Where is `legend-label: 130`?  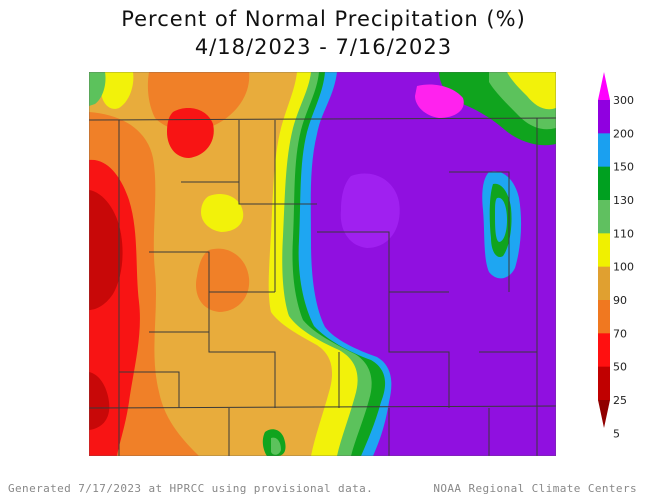 legend-label: 130 is located at coordinates (623, 200).